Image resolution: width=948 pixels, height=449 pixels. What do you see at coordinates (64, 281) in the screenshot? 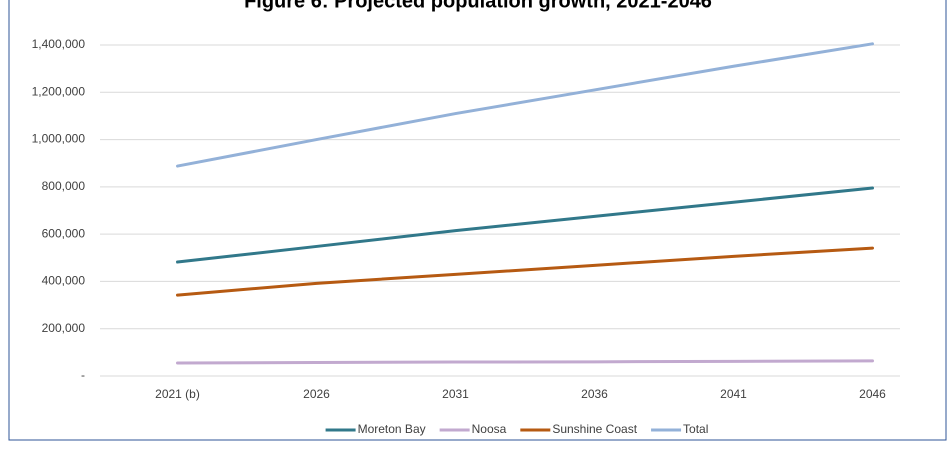
I see `y-tick-label: 400,000` at bounding box center [64, 281].